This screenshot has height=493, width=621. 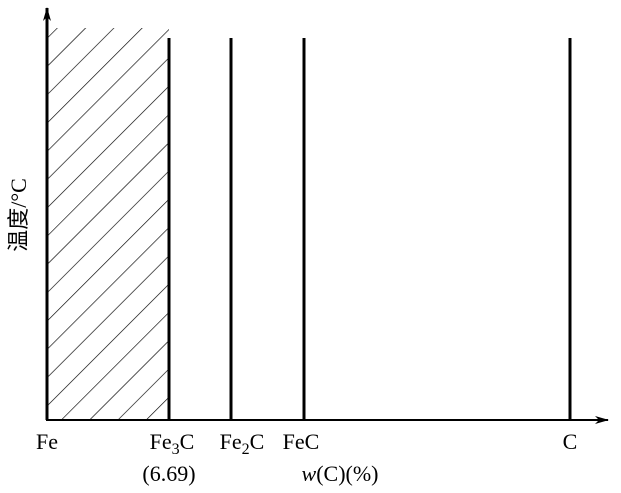 I want to click on text-part: 3, so click(x=176, y=449).